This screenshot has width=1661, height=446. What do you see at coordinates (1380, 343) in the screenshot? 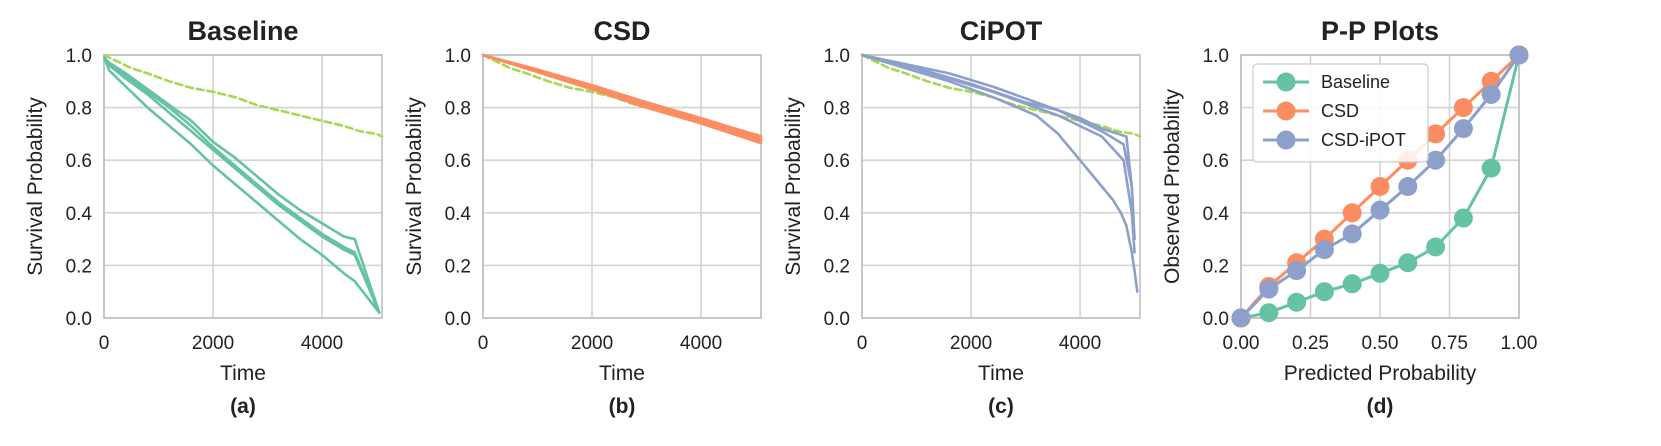
I see `x-tick-label: 0.50` at bounding box center [1380, 343].